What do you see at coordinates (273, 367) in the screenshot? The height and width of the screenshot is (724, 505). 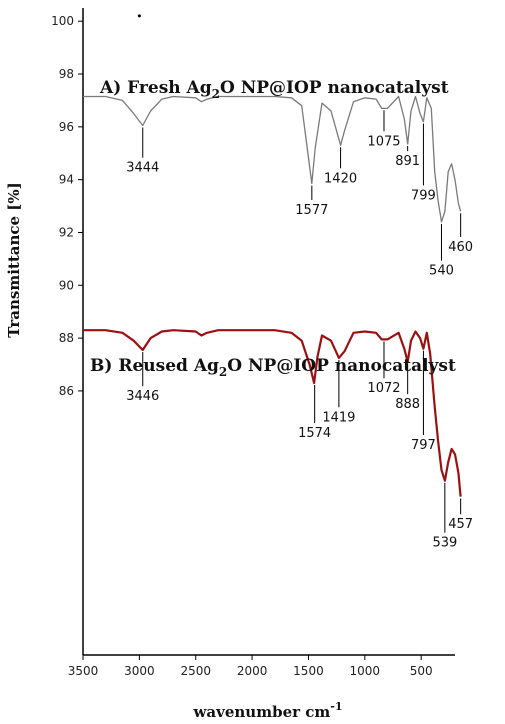 I see `series-b-title: B) Reused Ag2O NP@IOP nanocatalyst` at bounding box center [273, 367].